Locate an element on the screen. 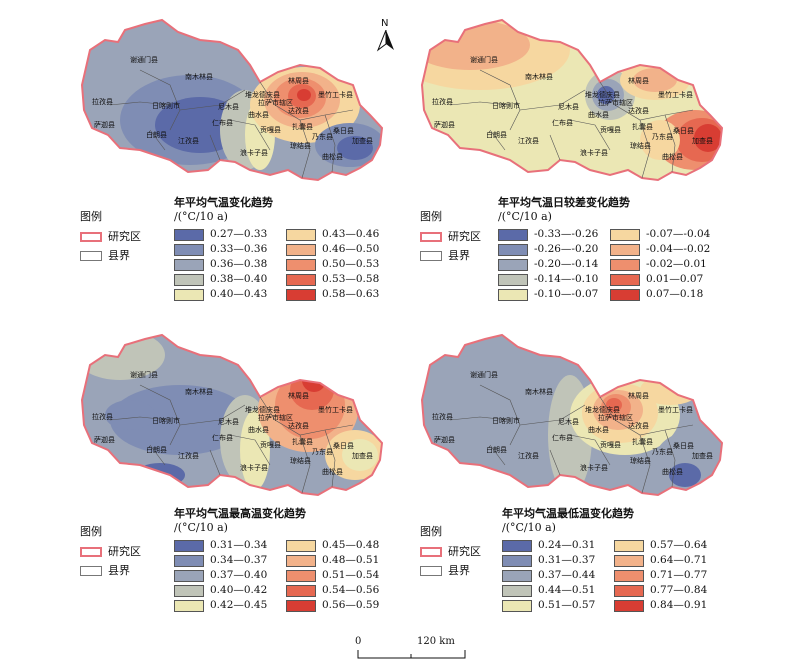 Image resolution: width=800 pixels, height=672 pixels. map-min-temp is located at coordinates (572, 415).